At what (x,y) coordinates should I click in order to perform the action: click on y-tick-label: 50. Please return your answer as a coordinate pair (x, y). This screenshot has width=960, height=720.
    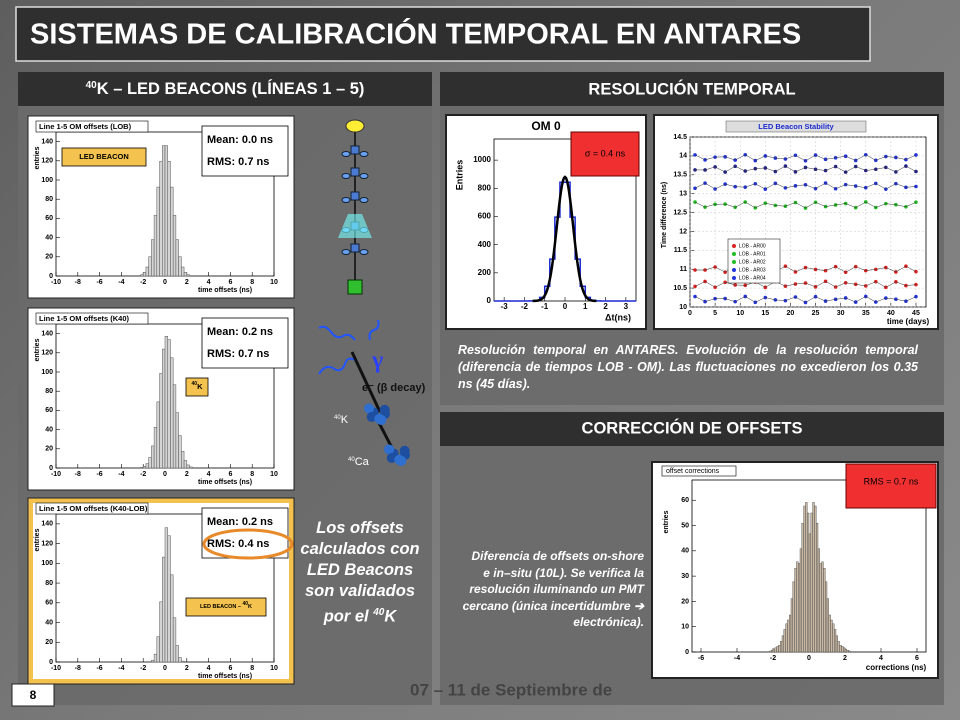
    Looking at the image, I should click on (685, 525).